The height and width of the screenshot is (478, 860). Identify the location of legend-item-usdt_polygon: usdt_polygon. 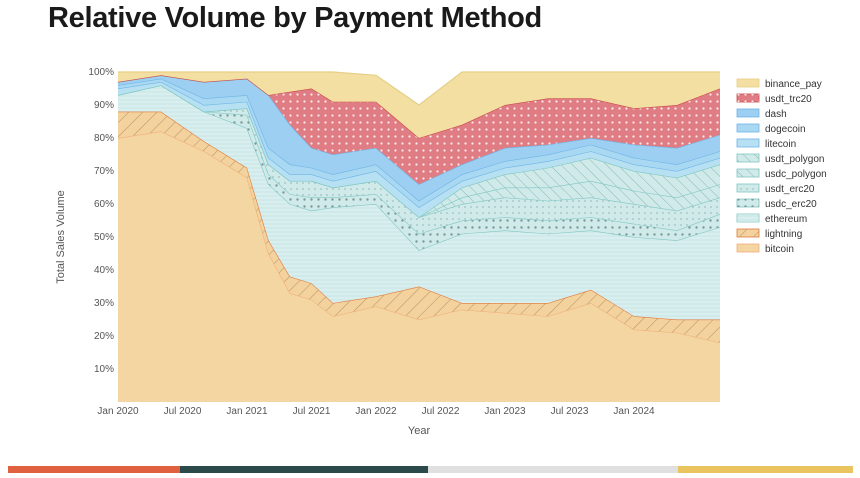
(780, 159).